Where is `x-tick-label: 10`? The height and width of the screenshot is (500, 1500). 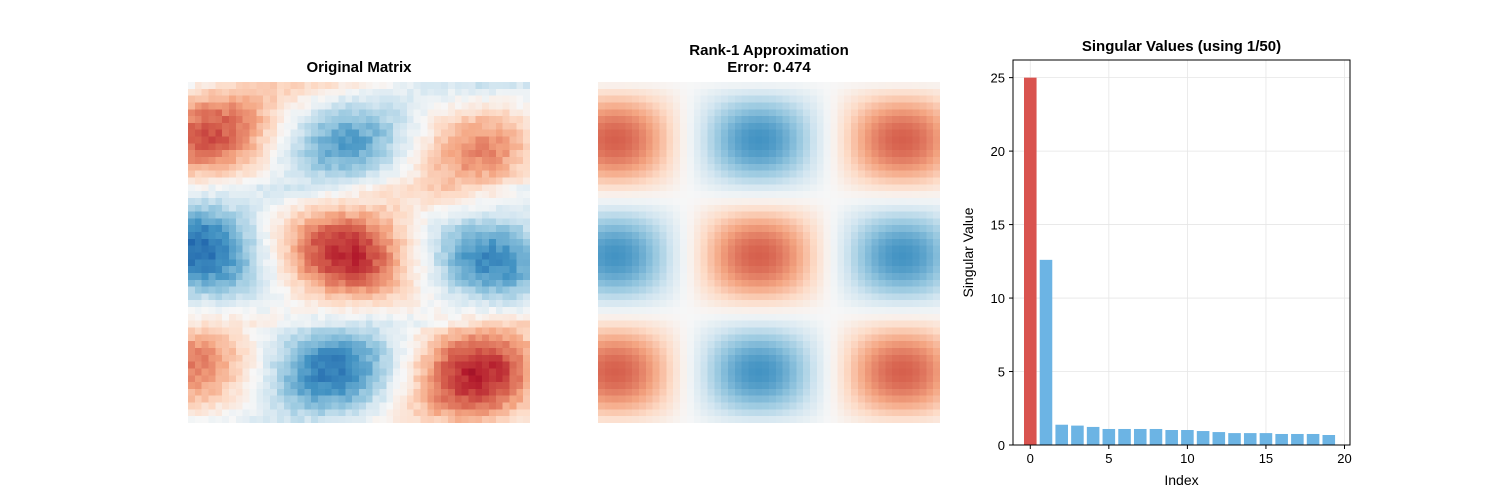
x-tick-label: 10 is located at coordinates (1187, 458).